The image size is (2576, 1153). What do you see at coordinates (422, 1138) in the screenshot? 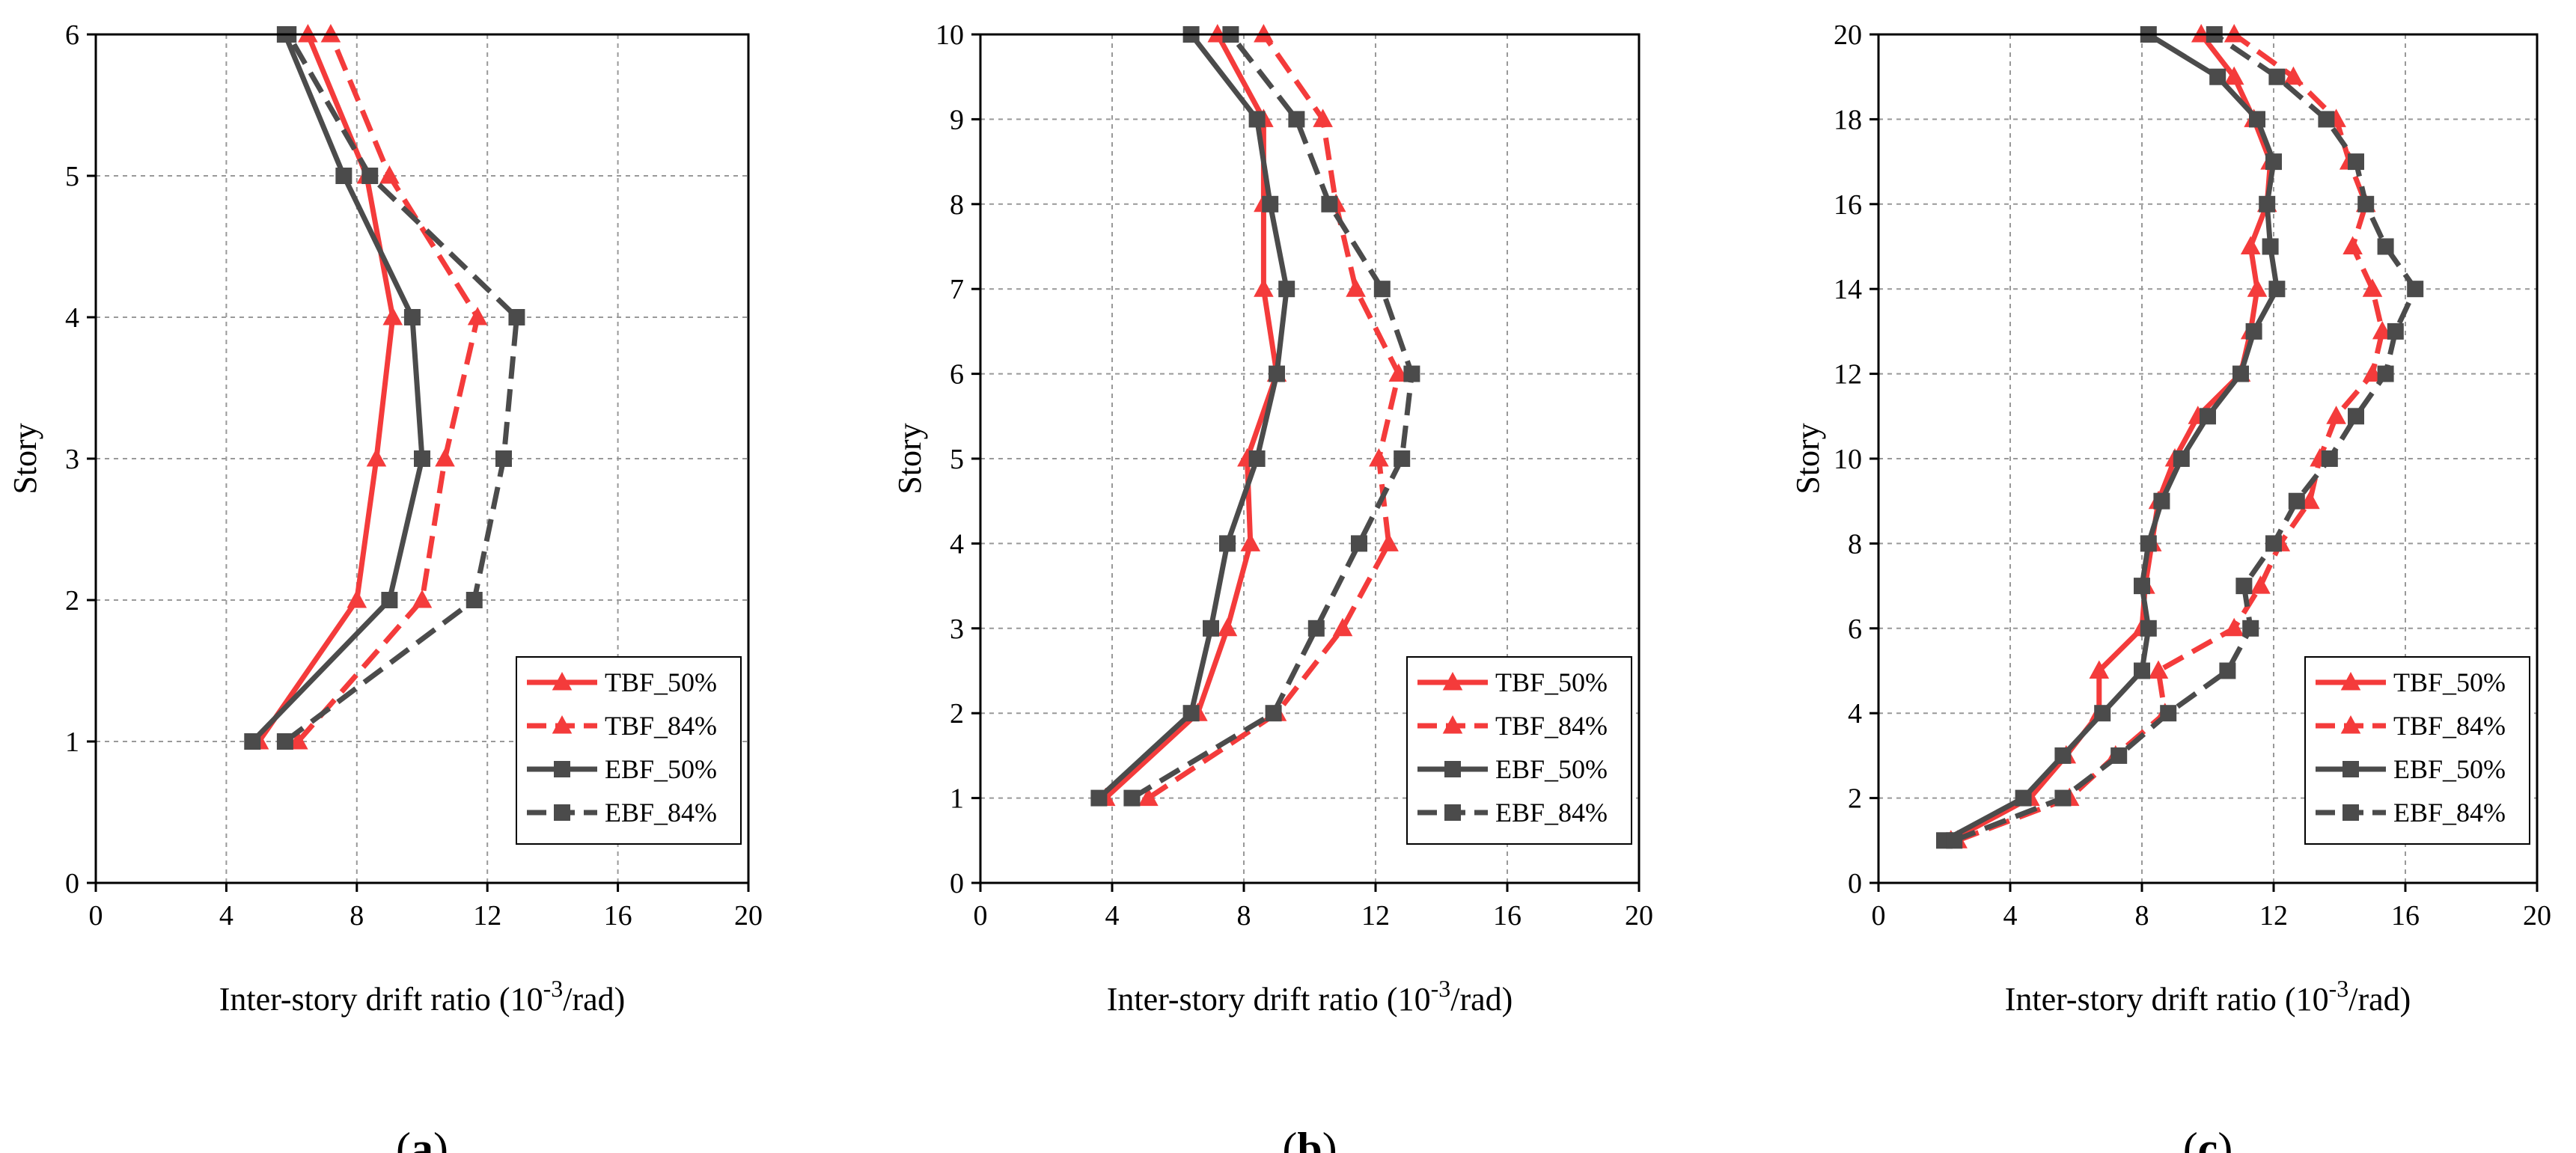
I see `panel-label-letter: a` at bounding box center [422, 1138].